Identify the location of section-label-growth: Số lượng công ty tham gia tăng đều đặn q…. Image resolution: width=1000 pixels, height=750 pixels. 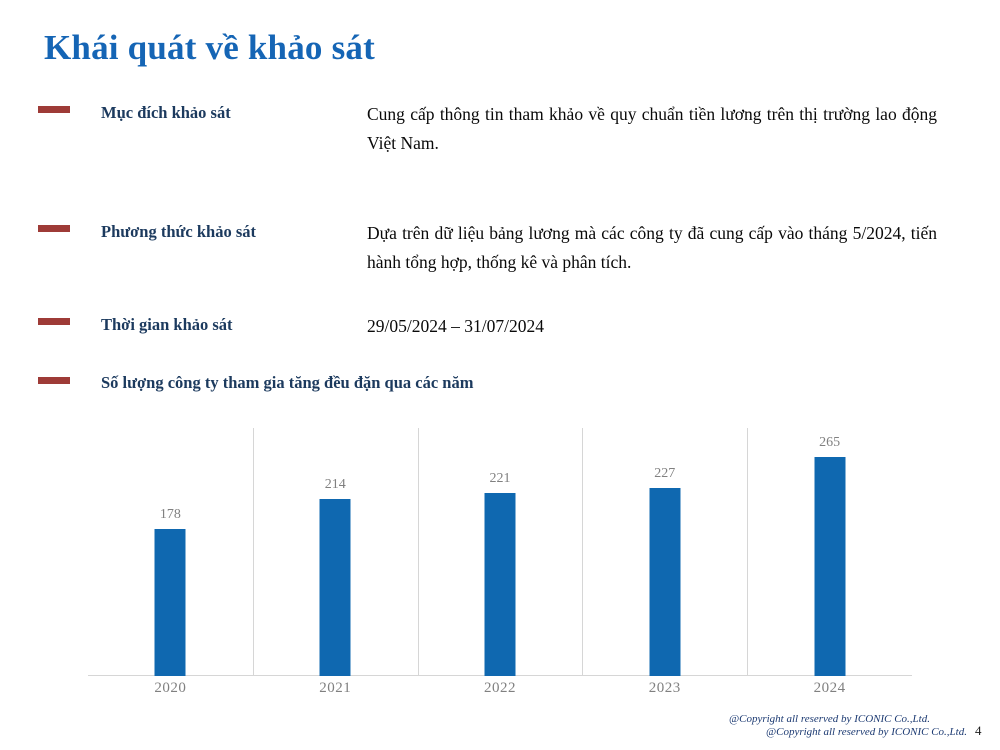
(287, 382).